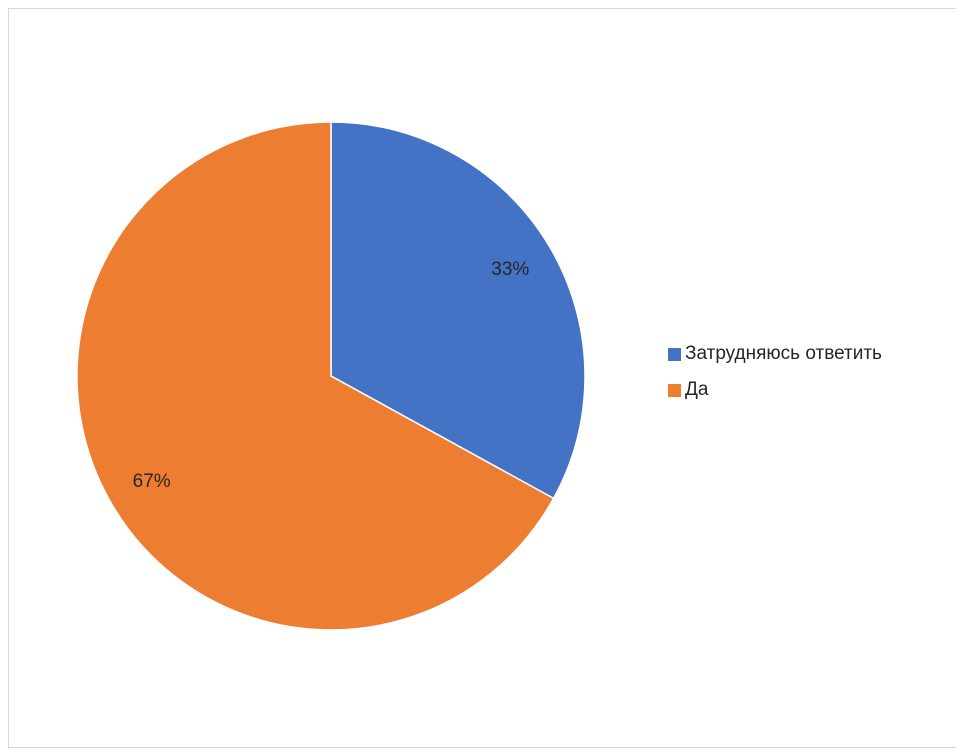 Image resolution: width=956 pixels, height=748 pixels. Describe the element at coordinates (152, 481) in the screenshot. I see `data-label-1: 67%` at that location.